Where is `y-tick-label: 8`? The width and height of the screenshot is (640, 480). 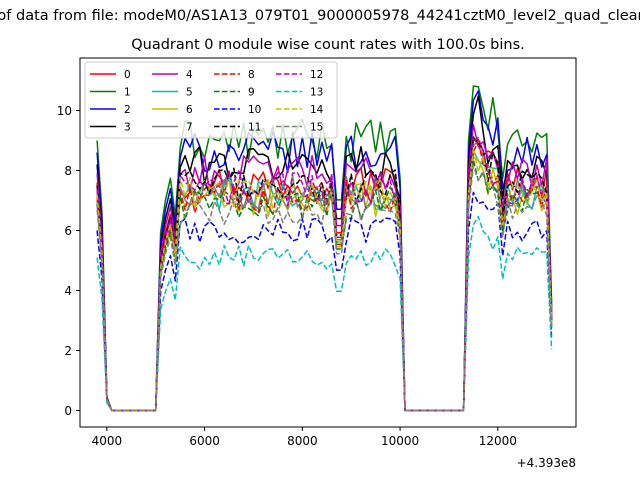
y-tick-label: 8 is located at coordinates (68, 171).